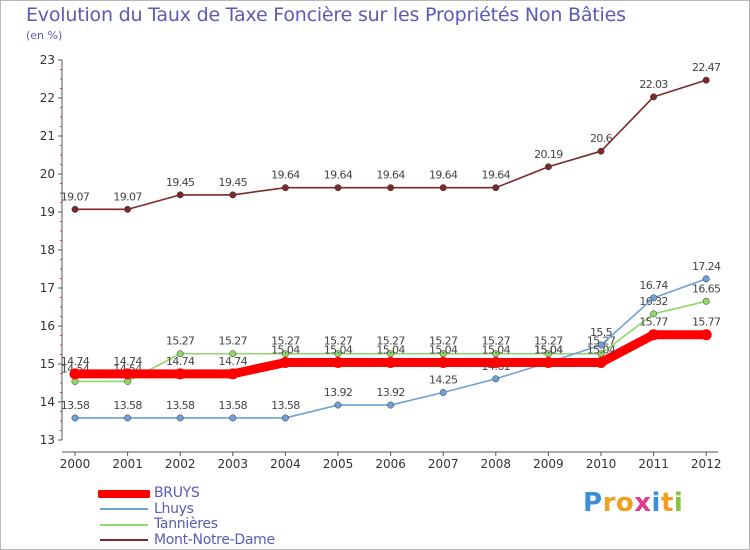 Image resolution: width=750 pixels, height=550 pixels. Describe the element at coordinates (601, 332) in the screenshot. I see `data-label-lhuys: 15.5` at that location.